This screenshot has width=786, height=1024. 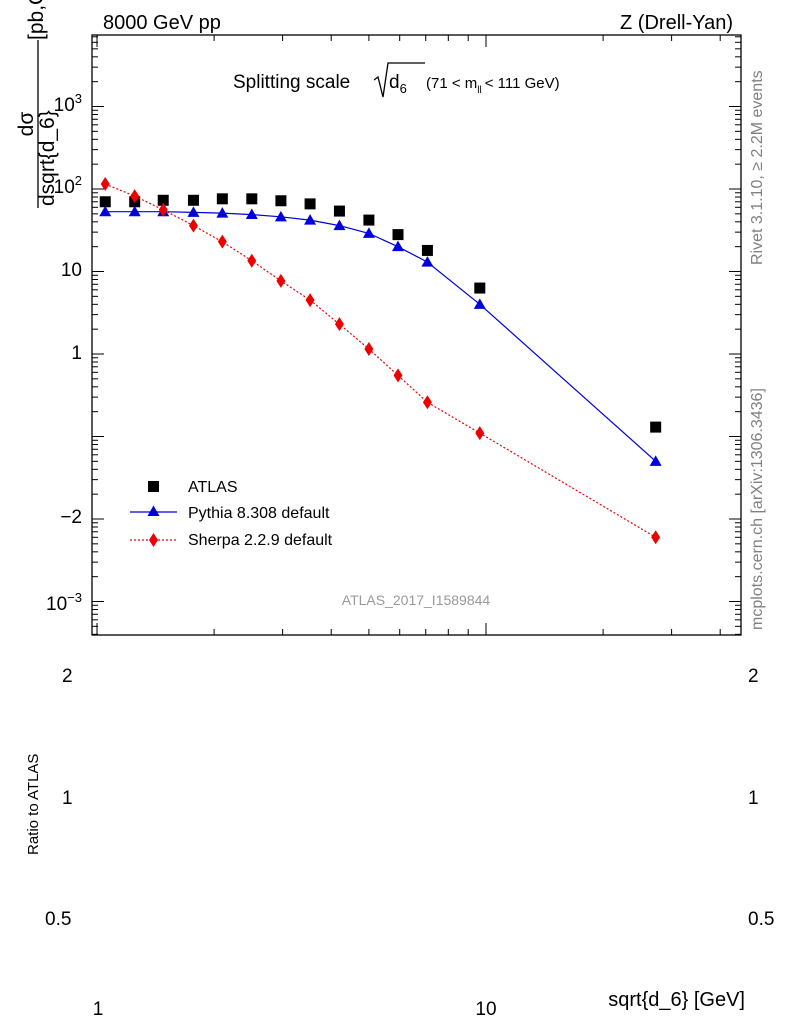 I want to click on svg-text: −2, so click(x=71, y=517).